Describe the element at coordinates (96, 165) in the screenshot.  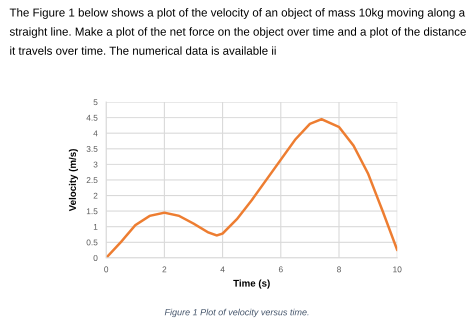
I see `y-tick-label: 3` at that location.